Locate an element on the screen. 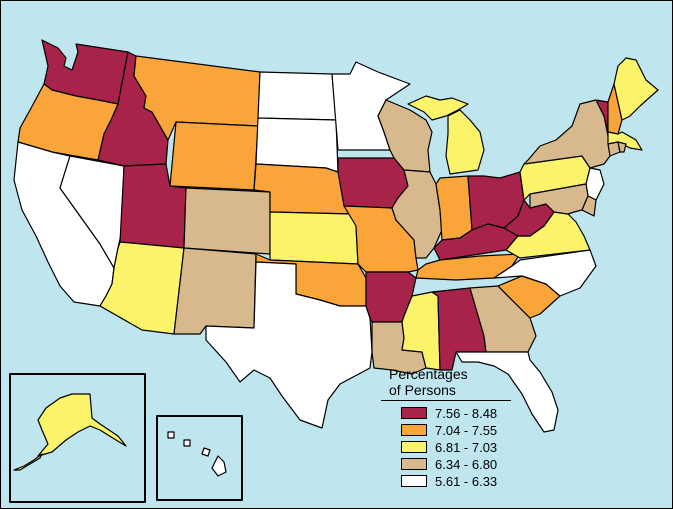  legend-title: Percentages of Persons is located at coordinates (465, 382).